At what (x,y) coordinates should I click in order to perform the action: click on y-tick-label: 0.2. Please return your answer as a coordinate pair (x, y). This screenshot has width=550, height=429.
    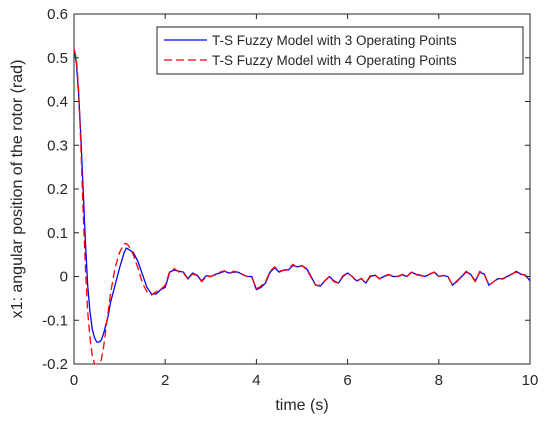
    Looking at the image, I should click on (57, 189).